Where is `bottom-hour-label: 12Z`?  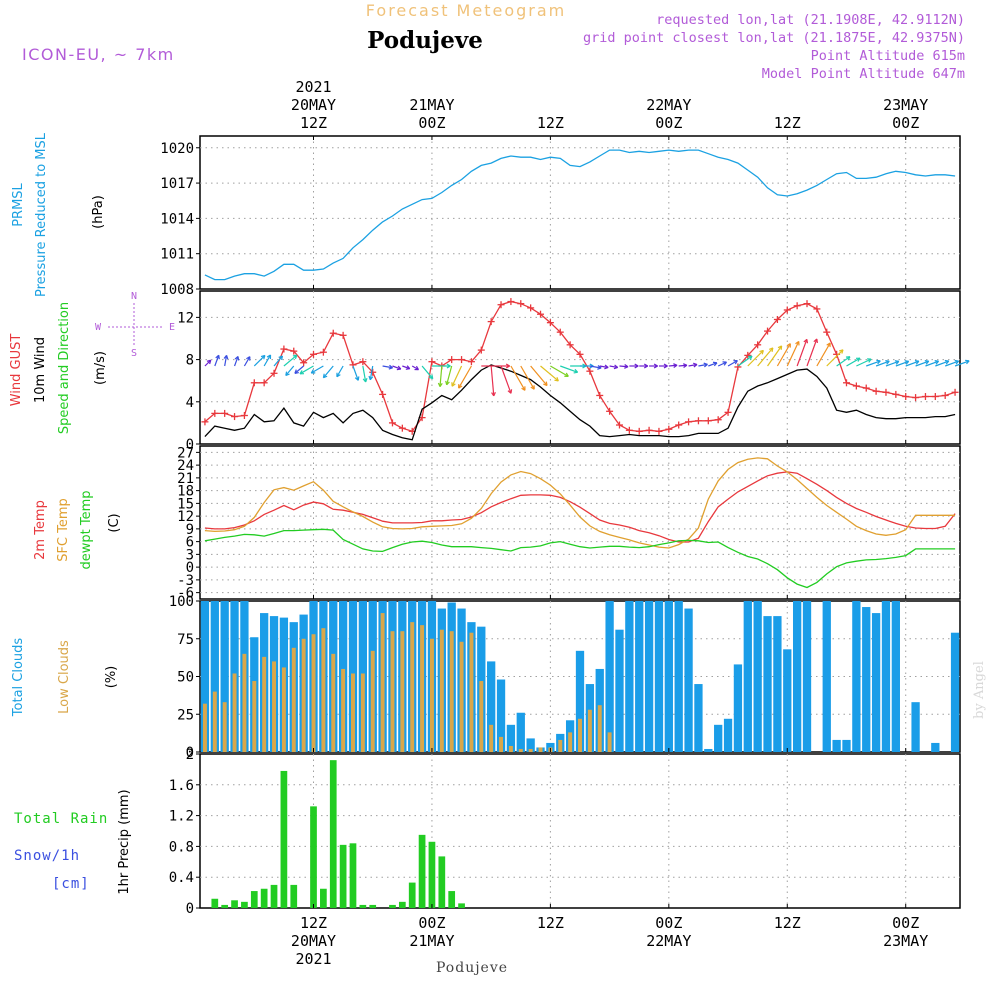
bottom-hour-label: 12Z is located at coordinates (787, 923).